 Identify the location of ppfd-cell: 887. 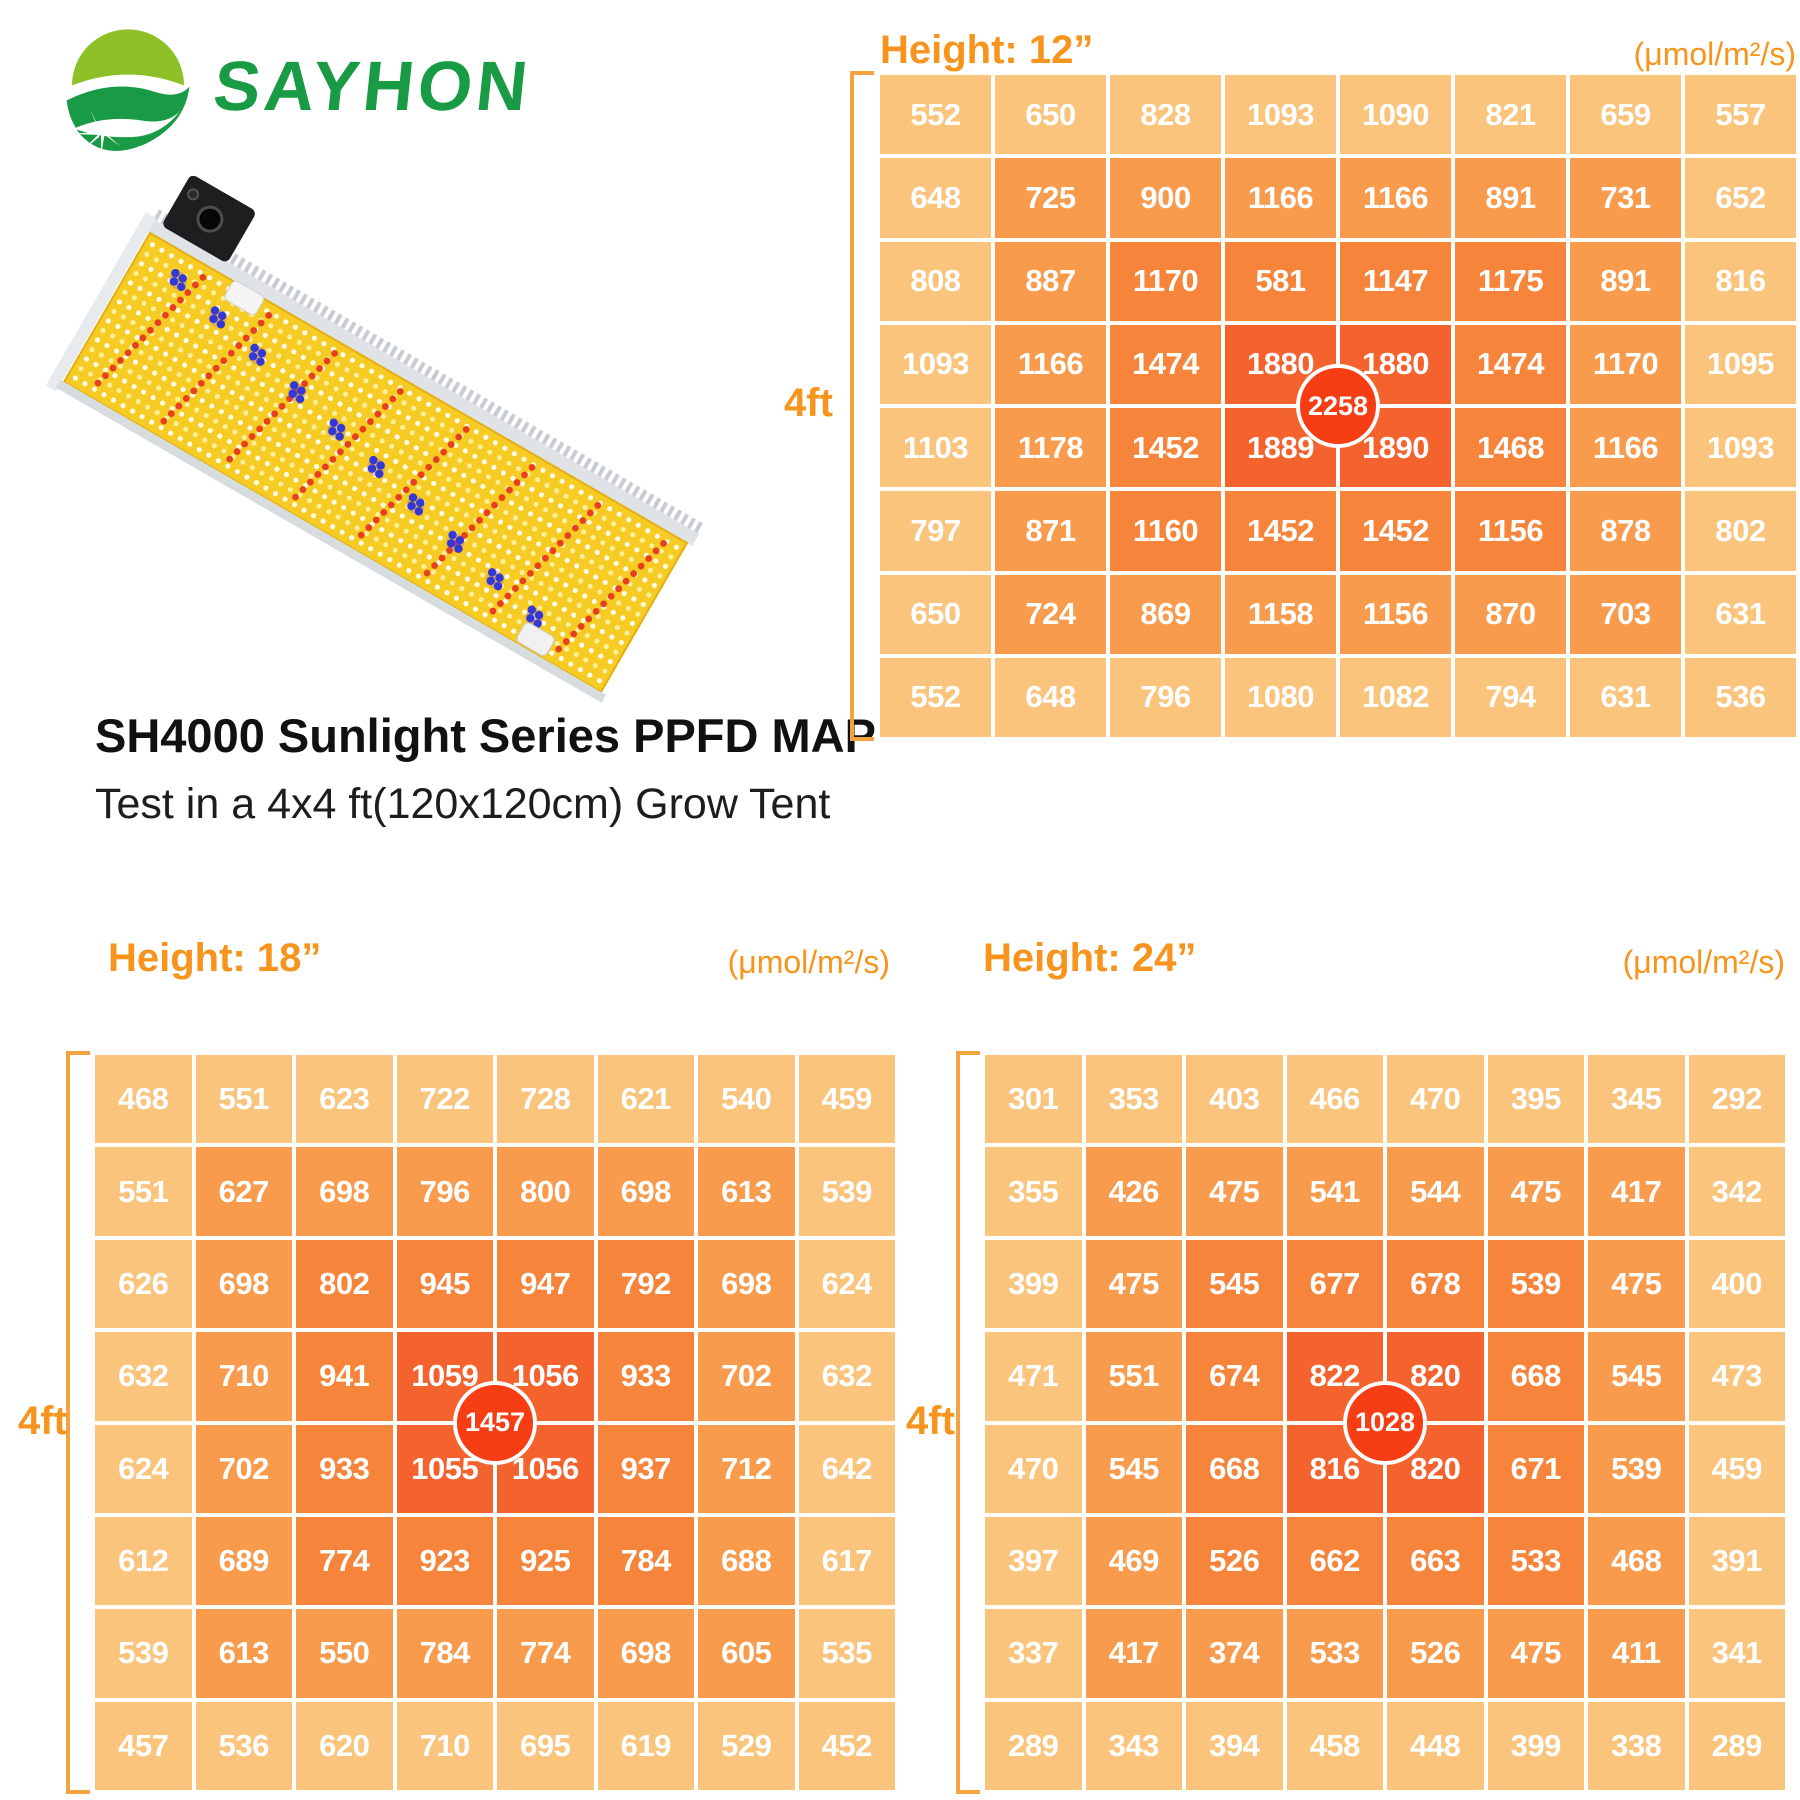
(1050, 281).